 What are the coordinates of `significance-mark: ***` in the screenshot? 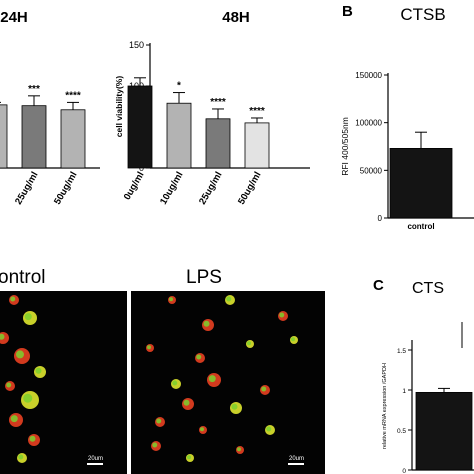 It's located at (34, 89).